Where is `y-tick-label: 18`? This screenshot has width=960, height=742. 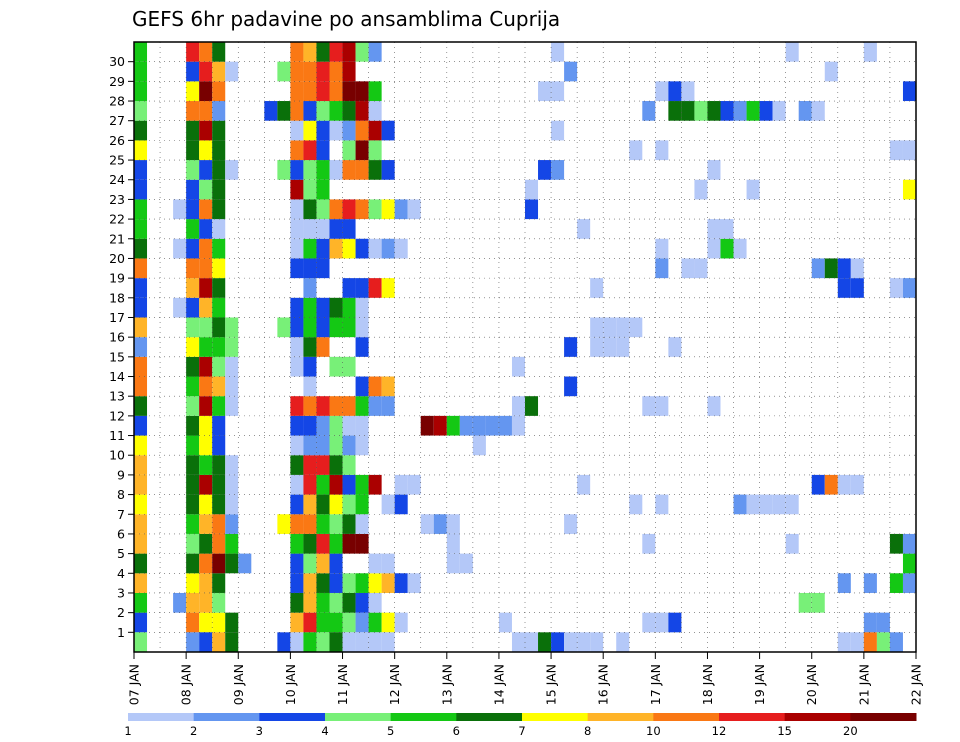
y-tick-label: 18 is located at coordinates (117, 297).